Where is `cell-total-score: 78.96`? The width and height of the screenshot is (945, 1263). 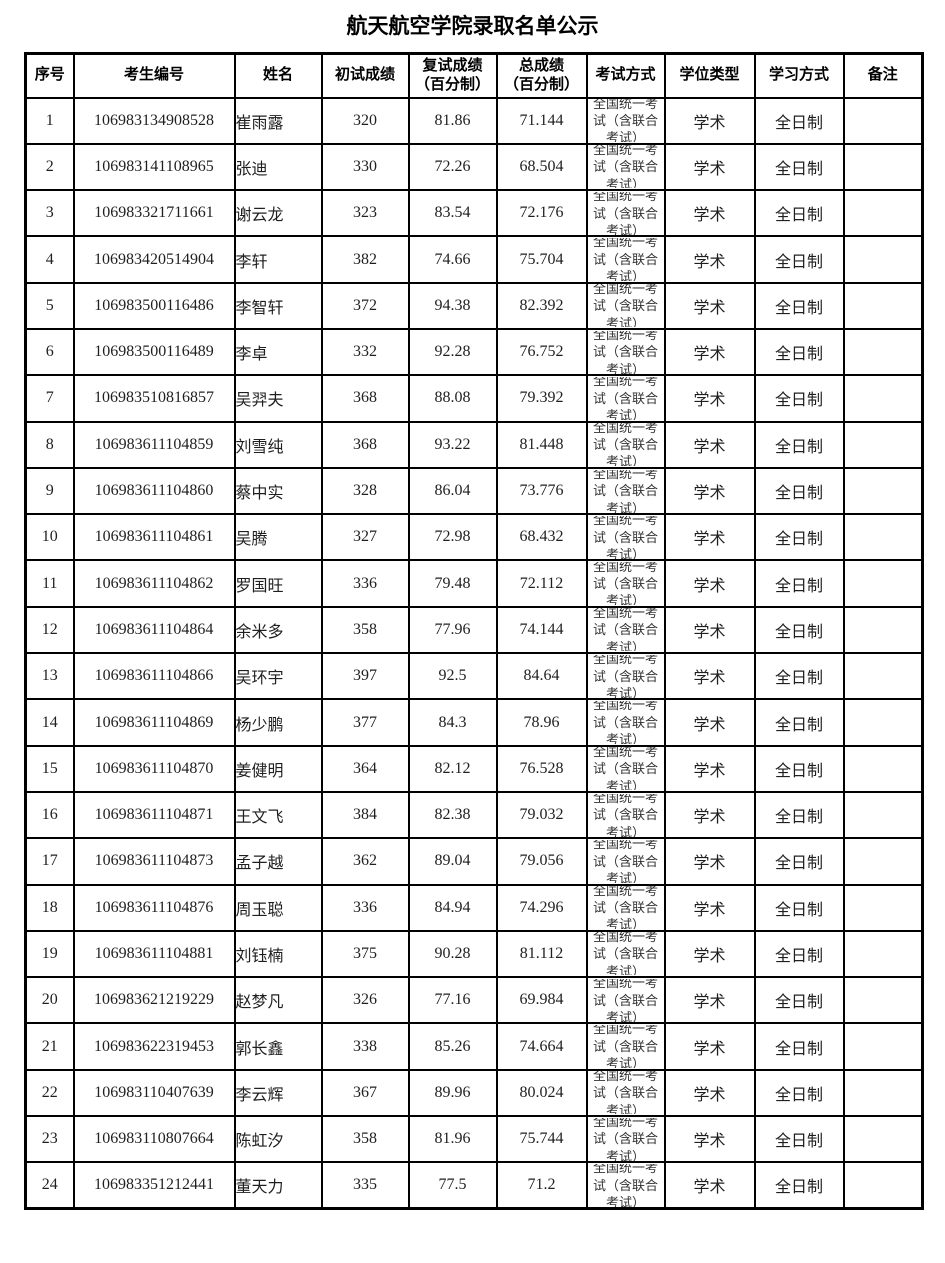 cell-total-score: 78.96 is located at coordinates (541, 722).